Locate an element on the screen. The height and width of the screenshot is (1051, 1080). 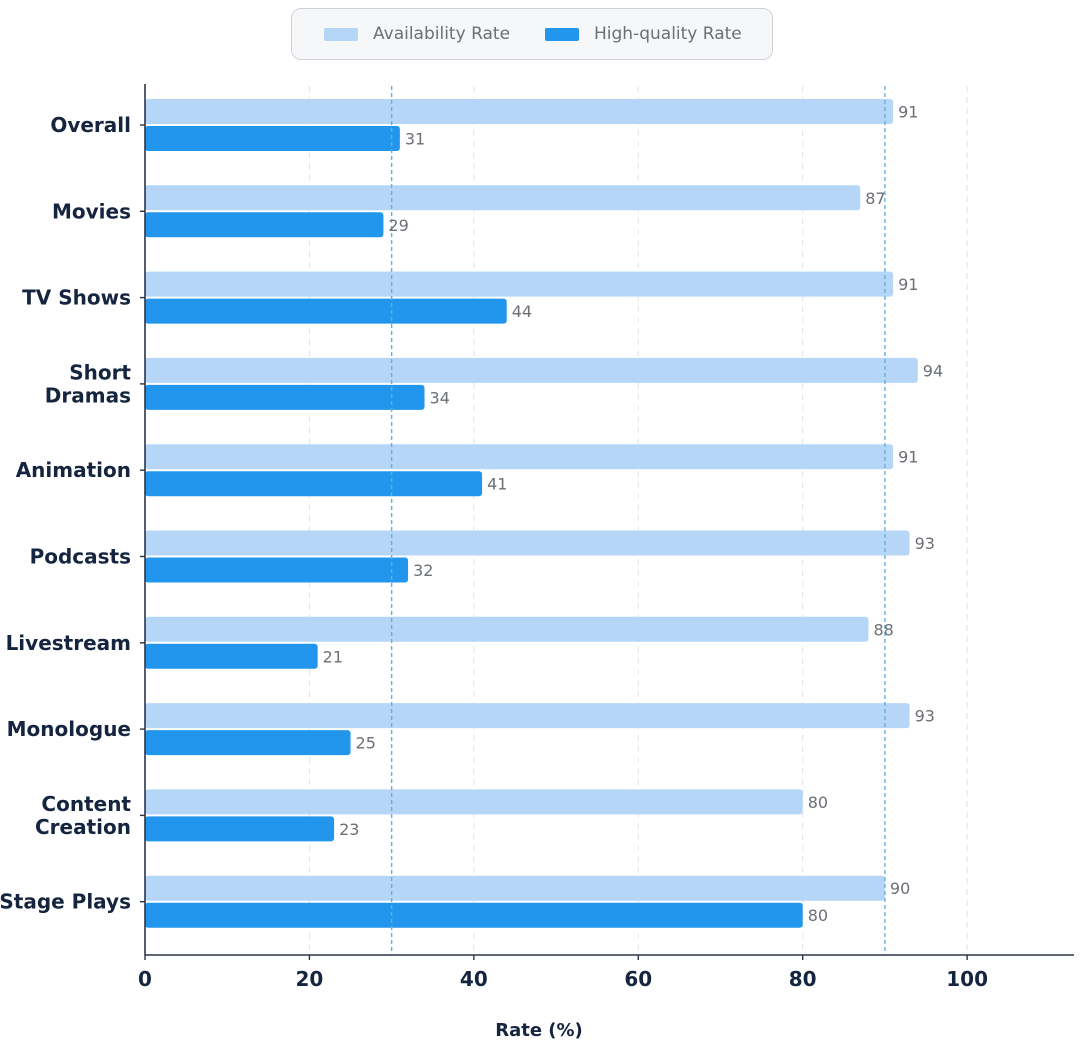
x-tick-label: 0 is located at coordinates (145, 979).